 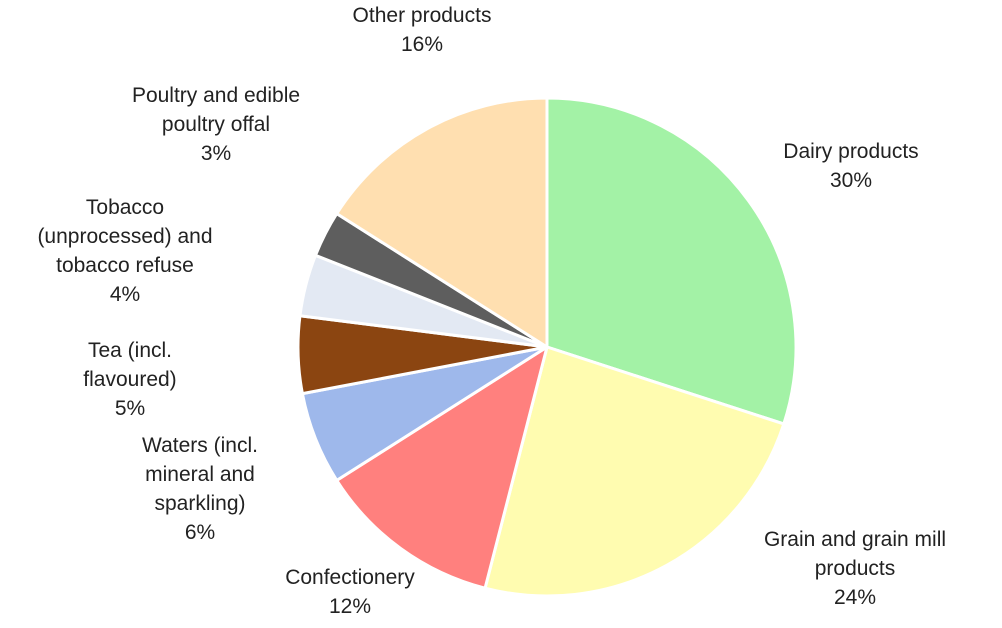 What do you see at coordinates (850, 166) in the screenshot?
I see `pie-label-dairy-products: Dairy products 30%` at bounding box center [850, 166].